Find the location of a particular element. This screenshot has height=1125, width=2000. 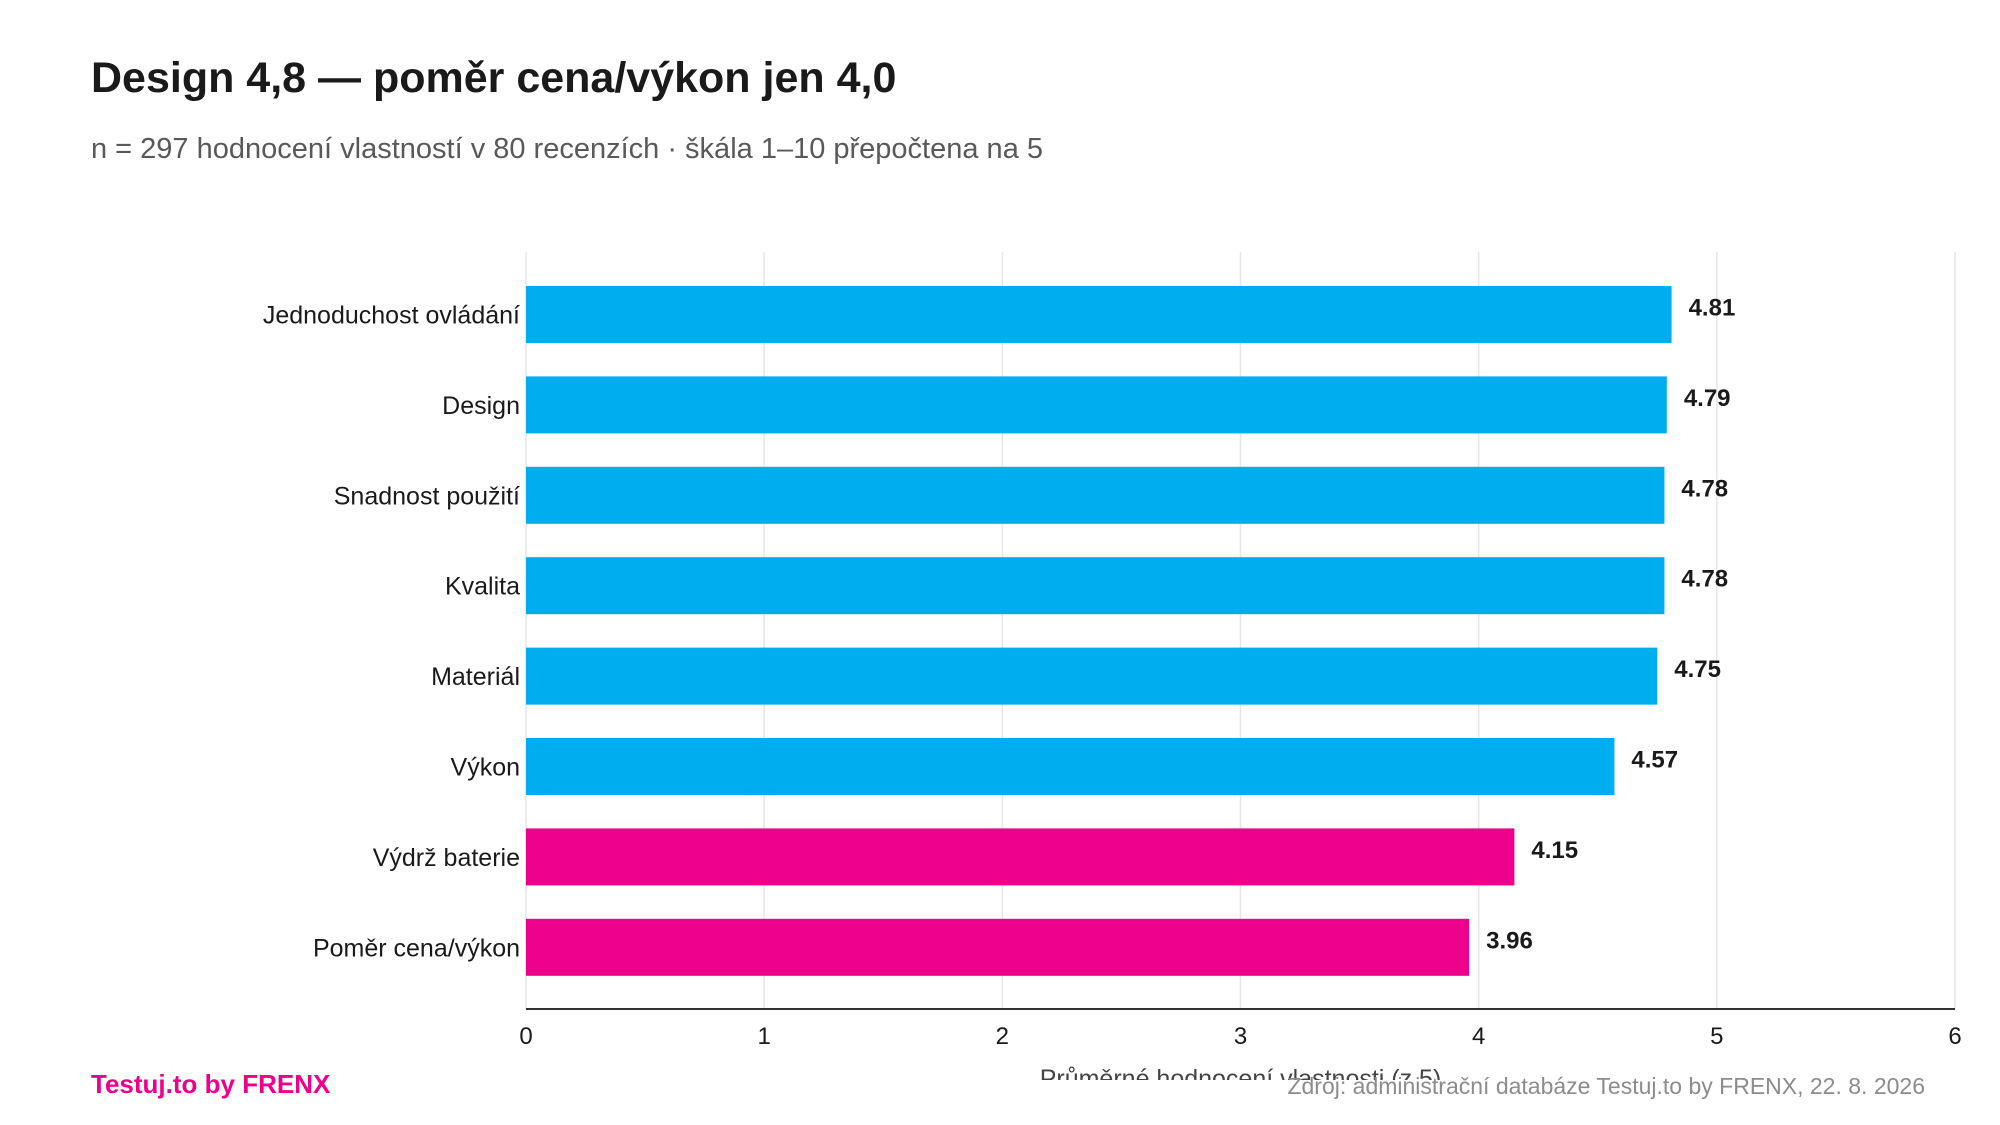

value-label: 4.79 is located at coordinates (1707, 398).